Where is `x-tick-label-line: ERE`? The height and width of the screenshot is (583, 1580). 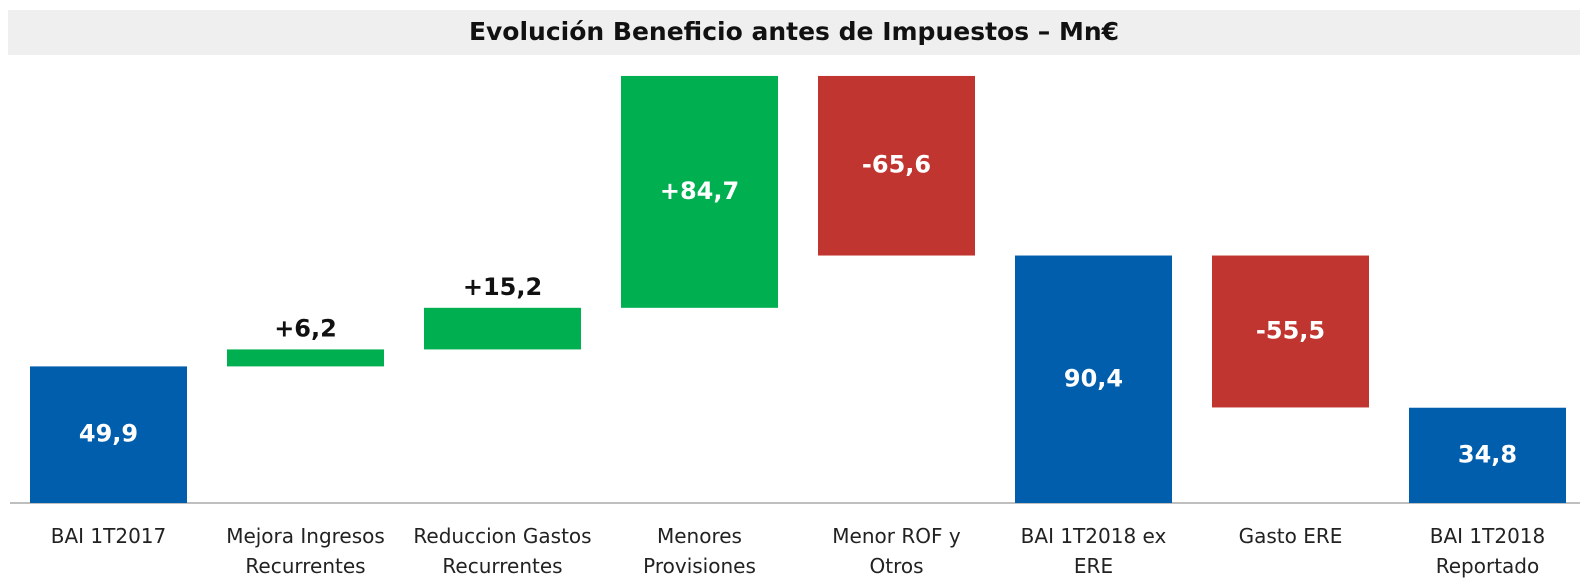 x-tick-label-line: ERE is located at coordinates (1093, 566).